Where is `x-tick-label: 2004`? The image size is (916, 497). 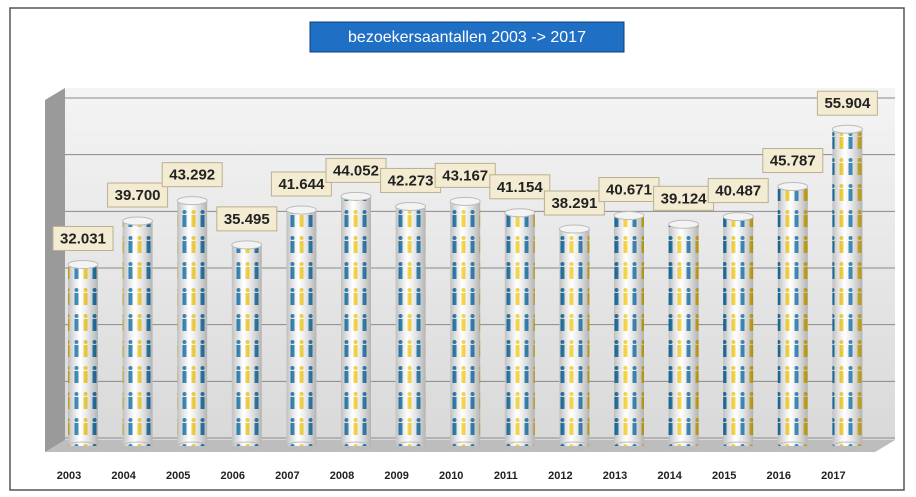 x-tick-label: 2004 is located at coordinates (123, 476).